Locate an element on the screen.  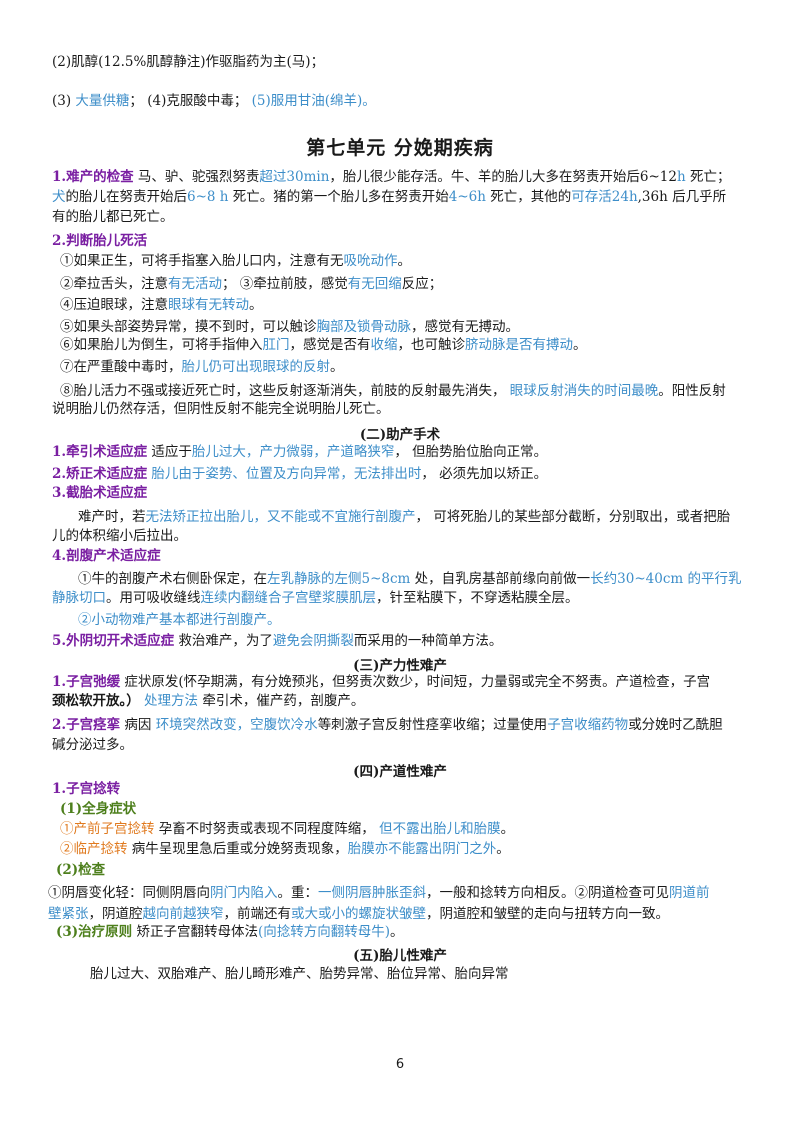
section-heading: 1.难产的检查 is located at coordinates (93, 177).